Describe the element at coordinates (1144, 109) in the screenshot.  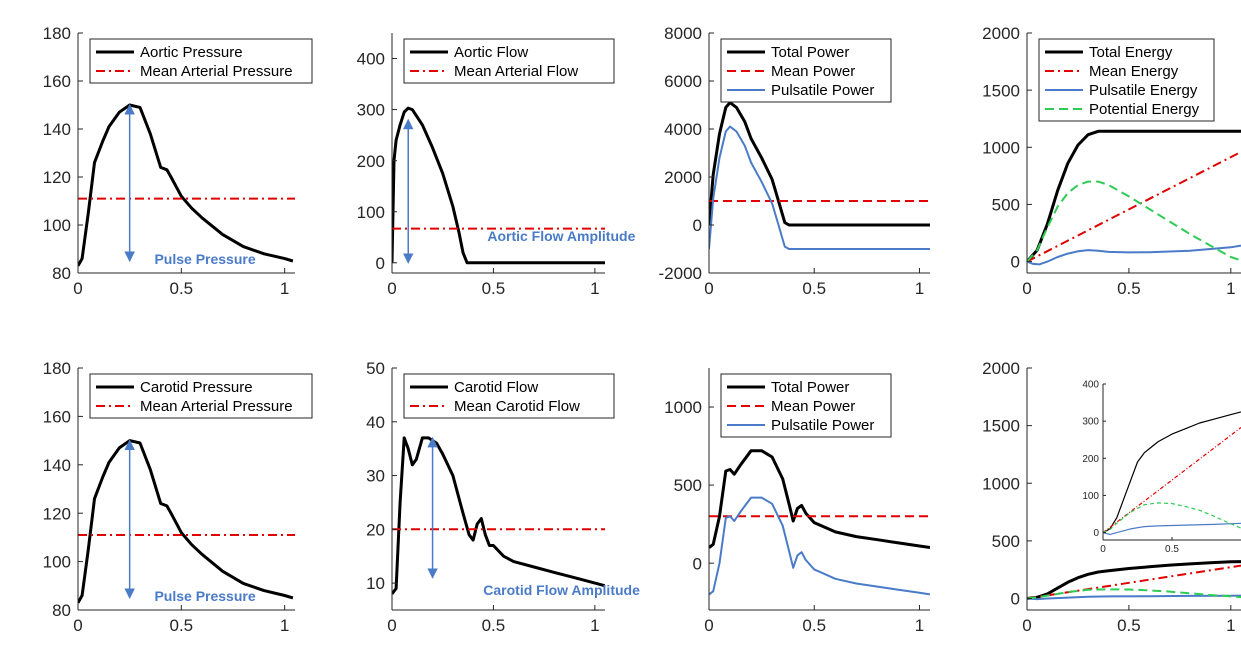
I see `legend-entry: Potential Energy` at that location.